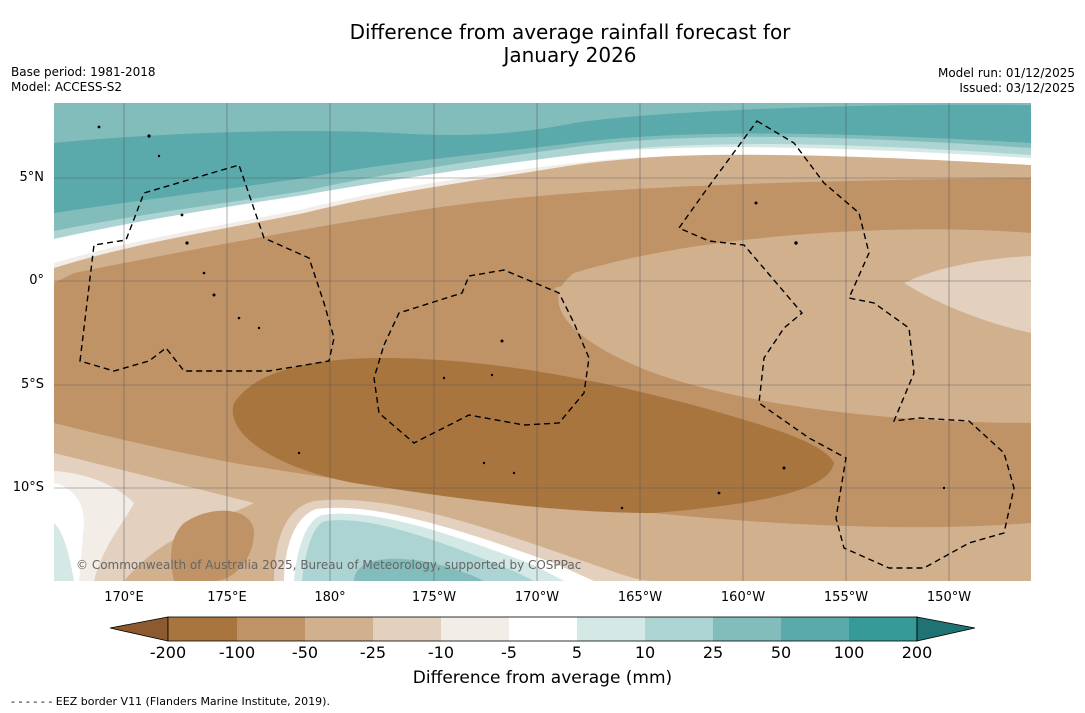 The width and height of the screenshot is (1085, 713). Describe the element at coordinates (67, 87) in the screenshot. I see `model-name: Model: ACCESS-S2` at that location.